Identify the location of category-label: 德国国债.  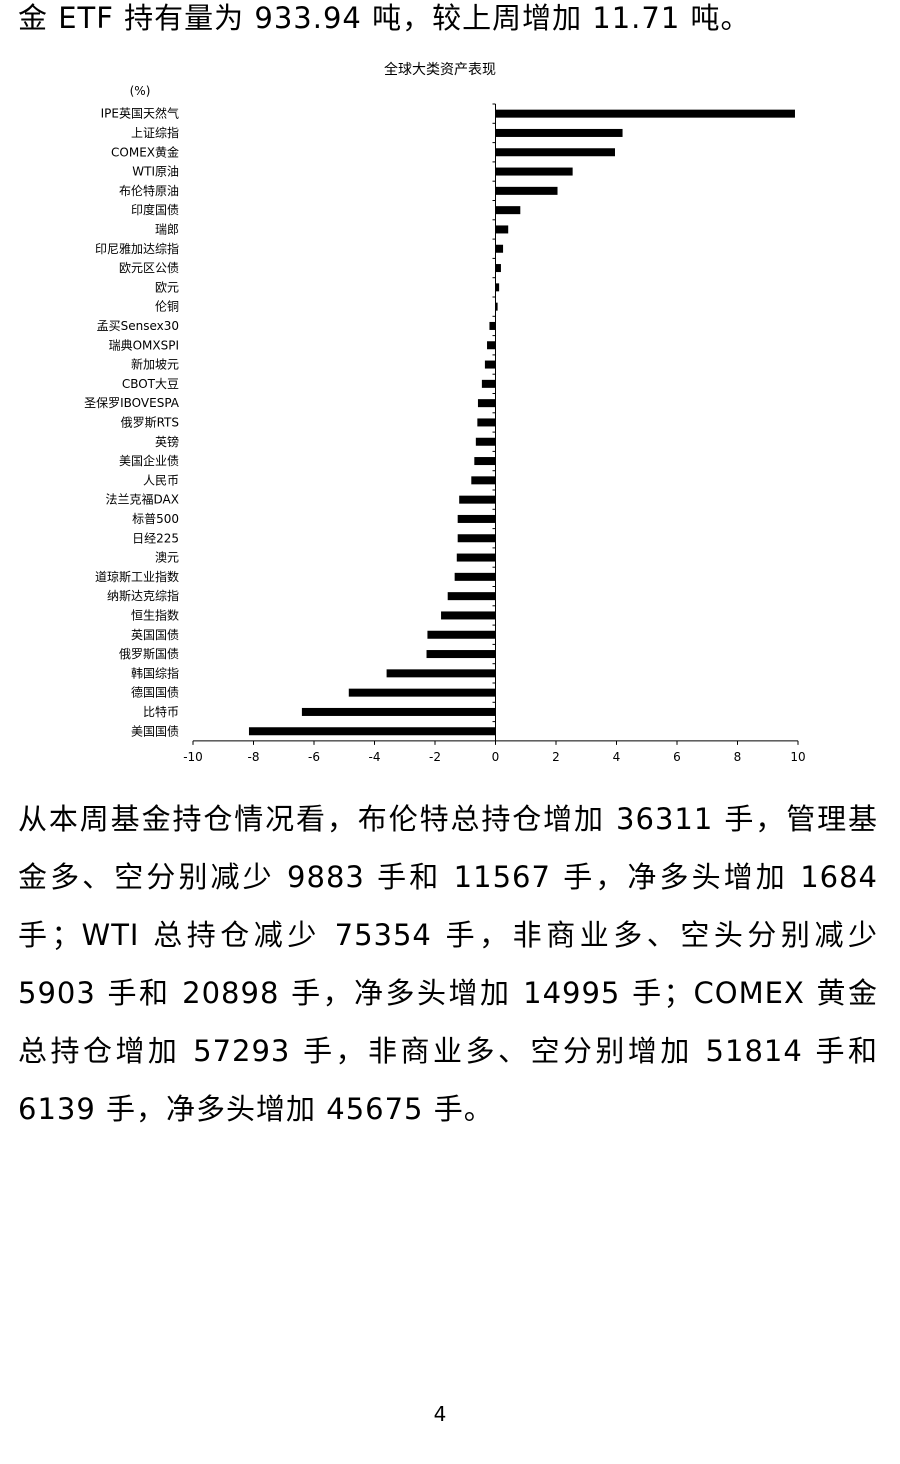
(155, 692).